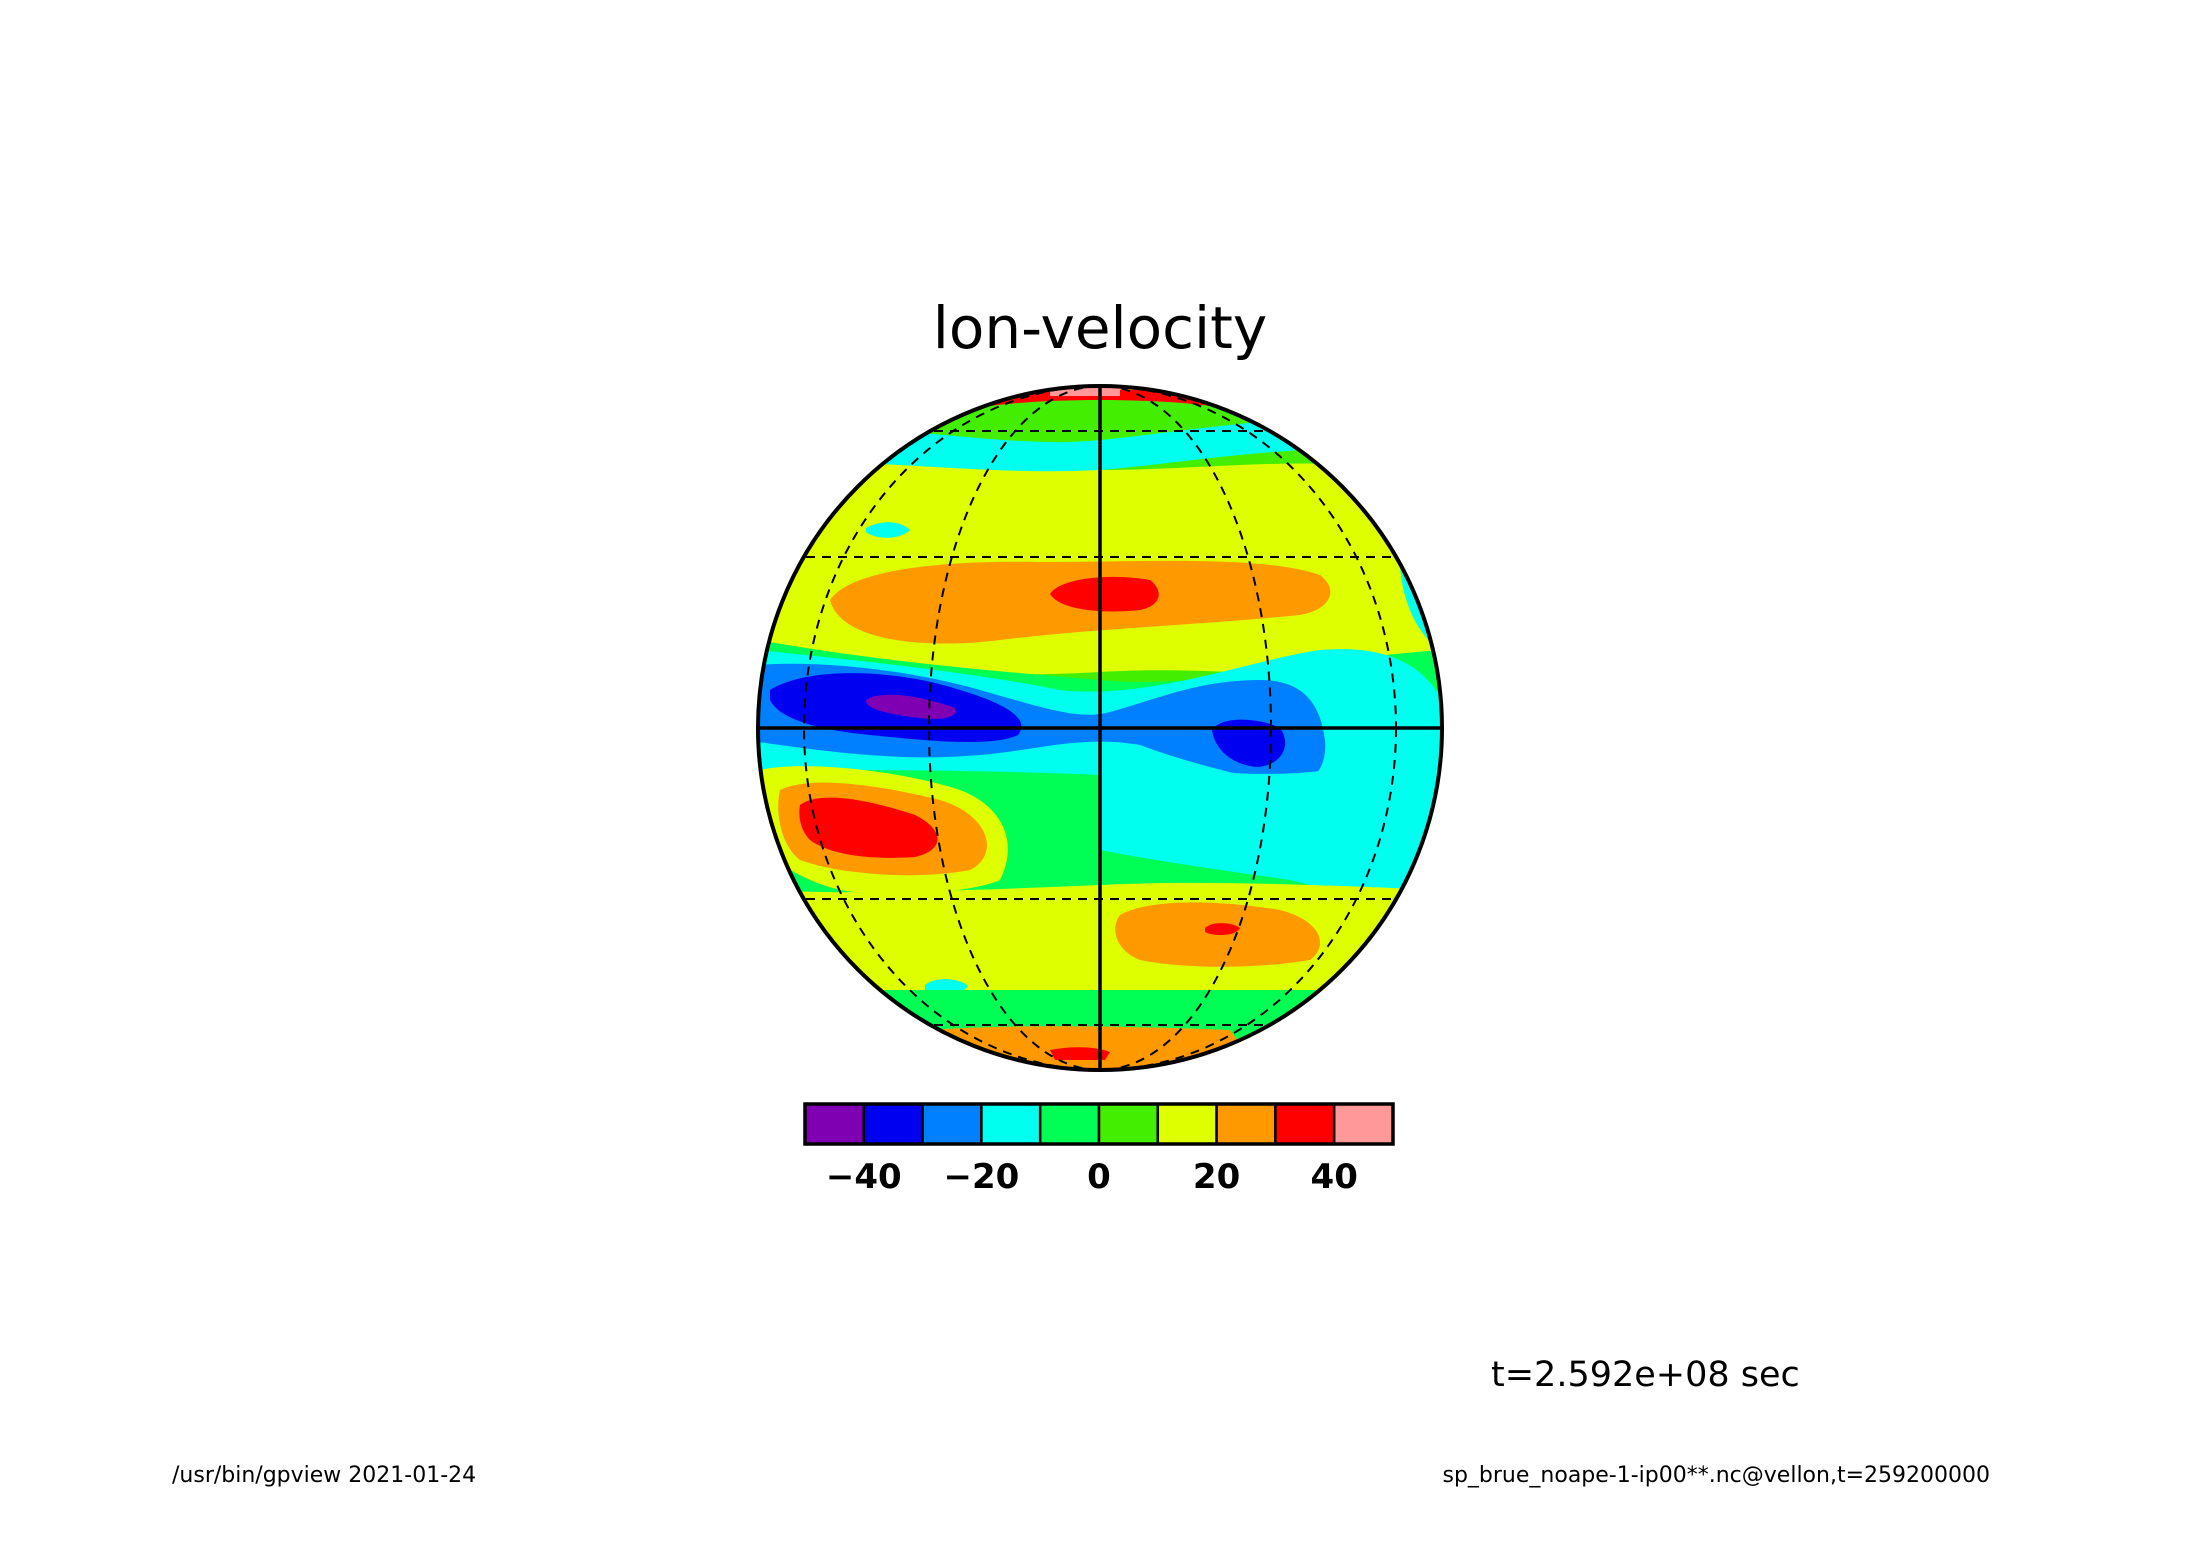 The height and width of the screenshot is (1546, 2188). Describe the element at coordinates (1099, 1177) in the screenshot. I see `colorbar-tick-label: 0` at that location.